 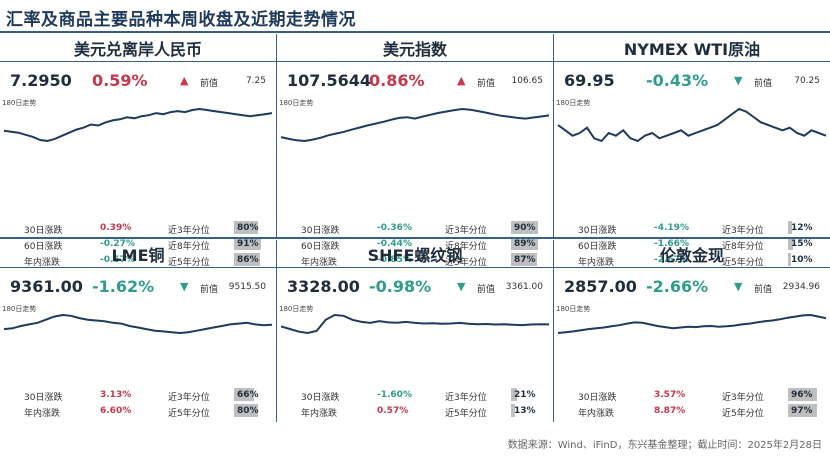 What do you see at coordinates (394, 244) in the screenshot?
I see `change-value: -0.44%` at bounding box center [394, 244].